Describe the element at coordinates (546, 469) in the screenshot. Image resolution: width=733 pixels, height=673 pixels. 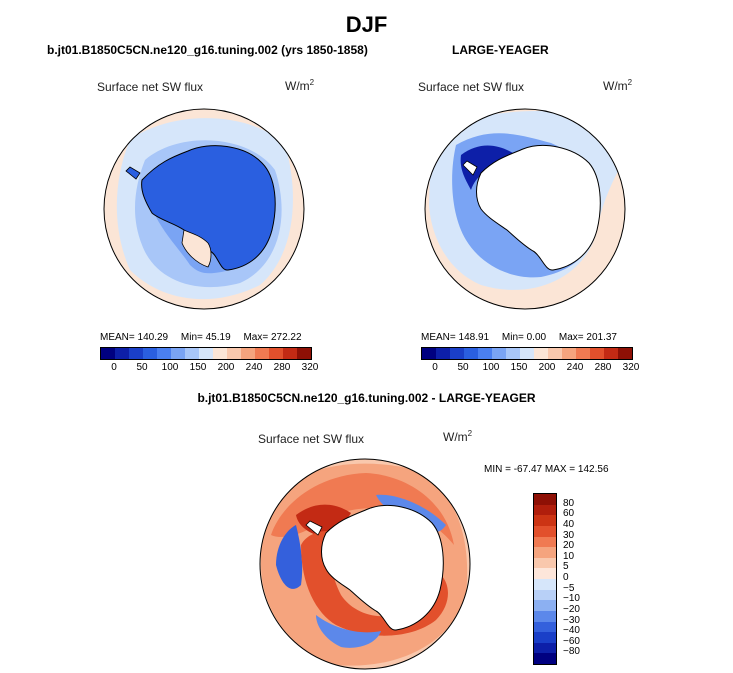
I see `panel-3-stats: MIN = -67.47 MAX = 142.56` at that location.